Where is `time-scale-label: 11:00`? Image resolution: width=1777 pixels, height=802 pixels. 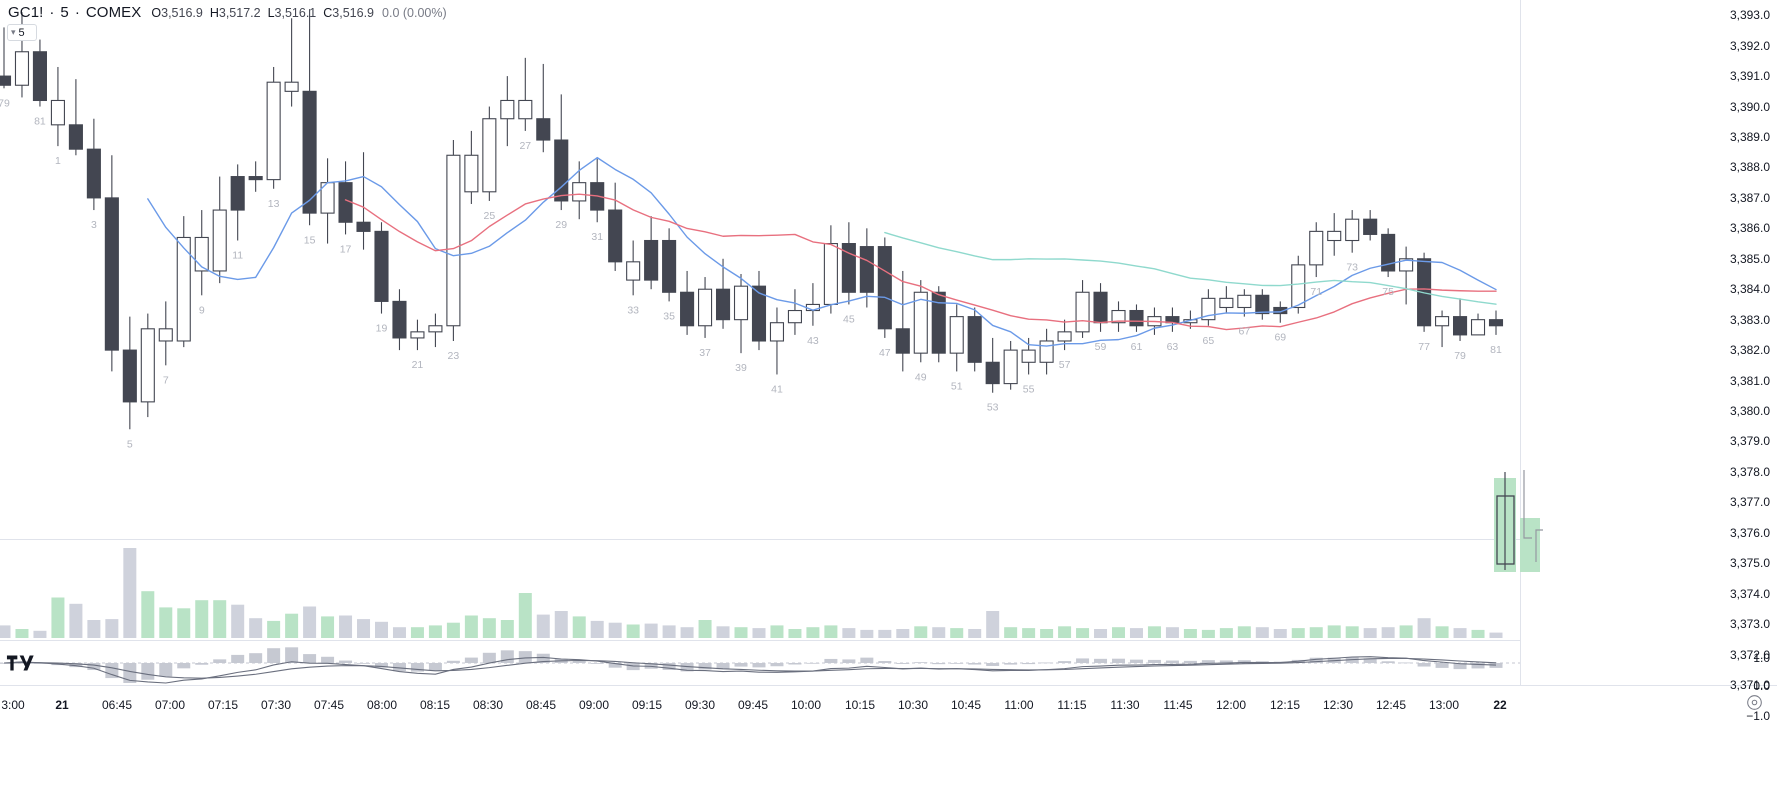
time-scale-label: 11:00 is located at coordinates (1019, 705).